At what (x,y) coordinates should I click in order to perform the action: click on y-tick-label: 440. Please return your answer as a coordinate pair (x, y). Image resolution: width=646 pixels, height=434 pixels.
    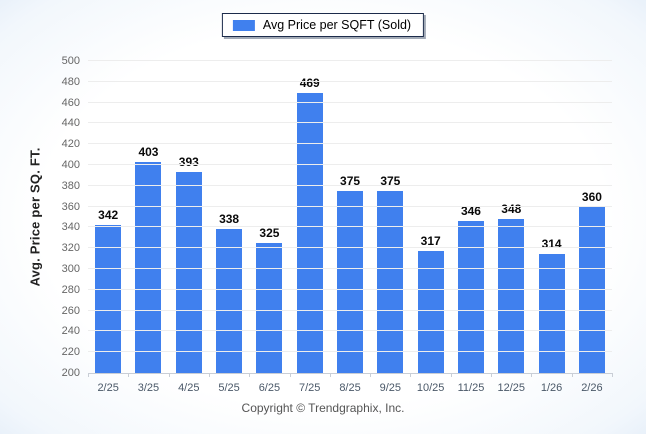
    Looking at the image, I should click on (70, 123).